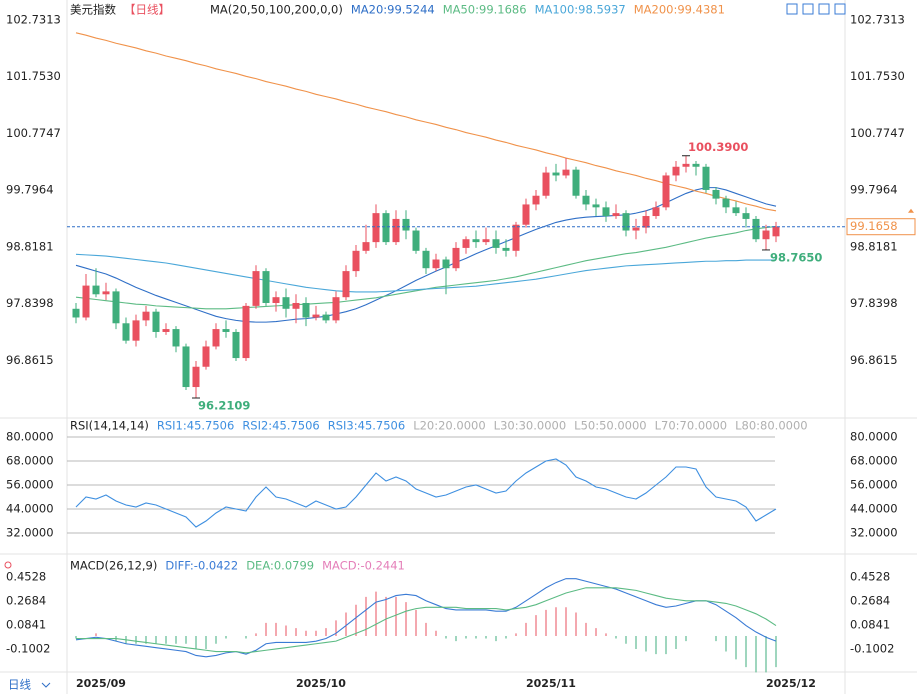 The width and height of the screenshot is (917, 694). Describe the element at coordinates (874, 461) in the screenshot. I see `y-tick-label-right: 68.0000` at that location.